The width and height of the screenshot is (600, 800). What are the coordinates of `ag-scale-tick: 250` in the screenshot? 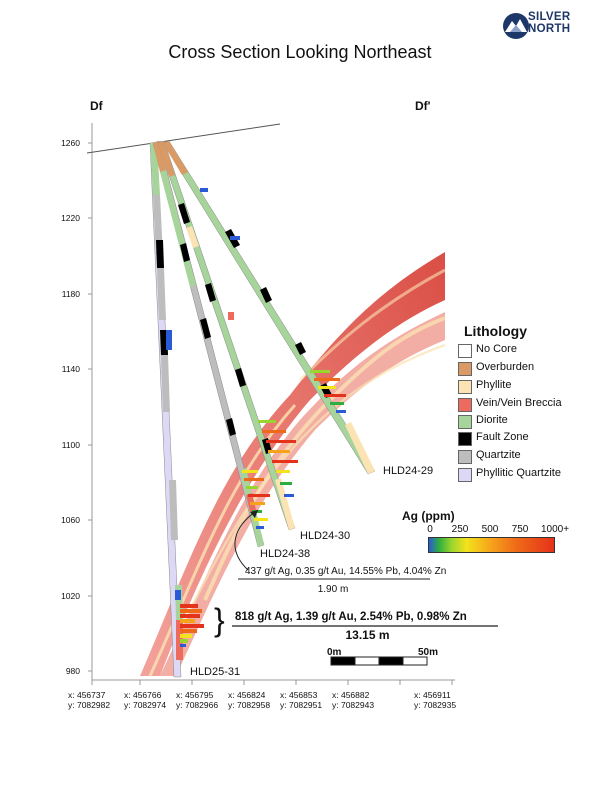 It's located at (460, 529).